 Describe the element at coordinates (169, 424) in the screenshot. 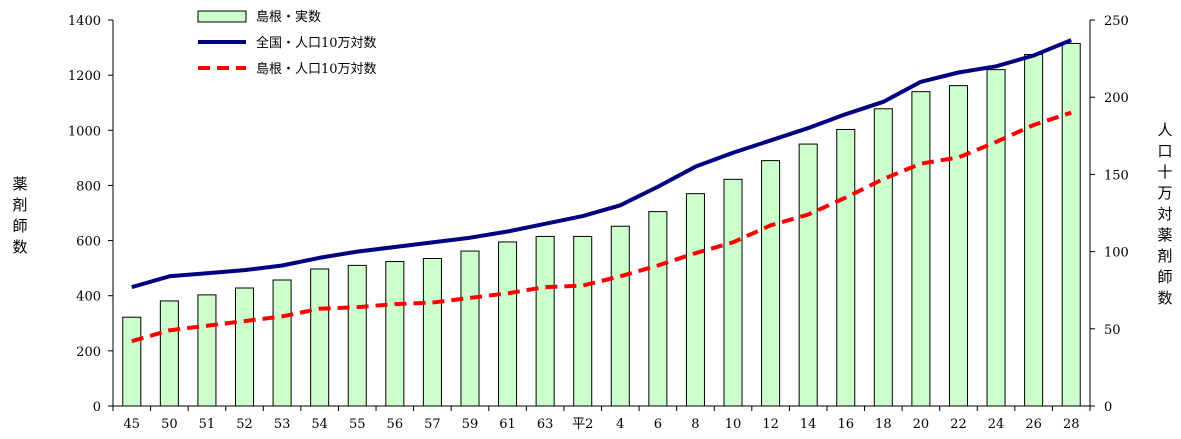

I see `x-tick-label: 50` at that location.